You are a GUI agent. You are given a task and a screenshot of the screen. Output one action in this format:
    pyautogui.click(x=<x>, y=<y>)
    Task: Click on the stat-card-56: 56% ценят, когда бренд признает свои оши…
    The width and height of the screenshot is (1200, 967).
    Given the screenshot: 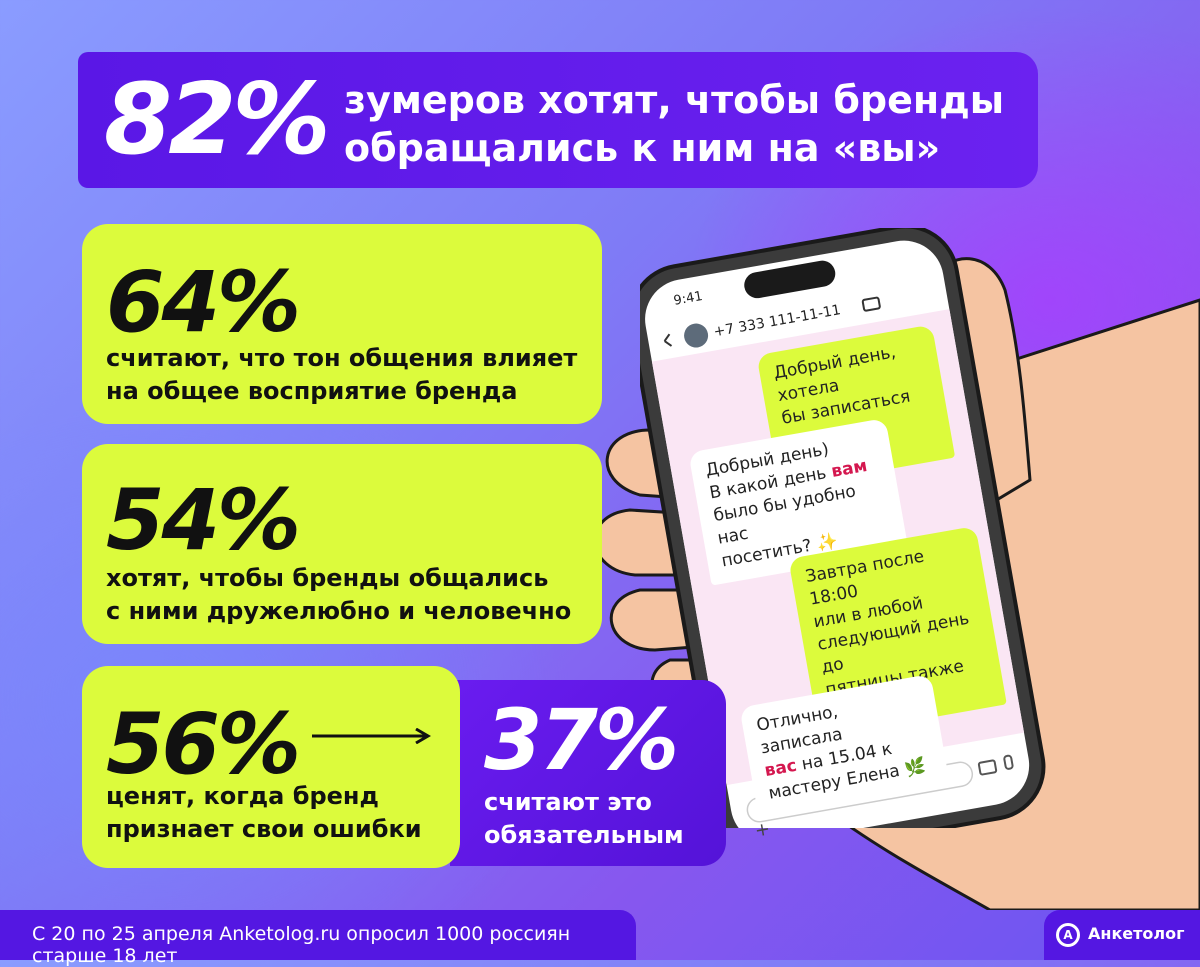 What is the action you would take?
    pyautogui.click(x=271, y=767)
    